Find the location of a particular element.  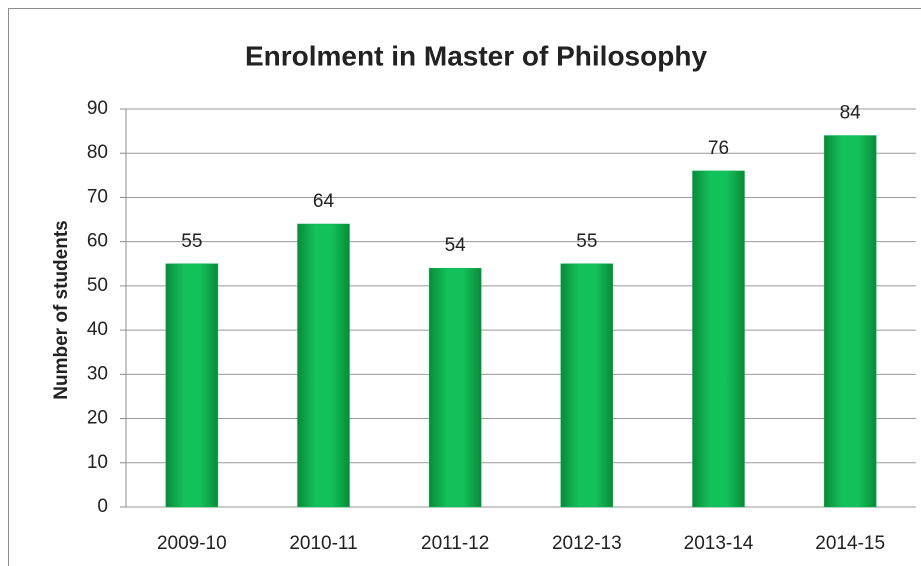

y-tick-label: 20 is located at coordinates (97, 418).